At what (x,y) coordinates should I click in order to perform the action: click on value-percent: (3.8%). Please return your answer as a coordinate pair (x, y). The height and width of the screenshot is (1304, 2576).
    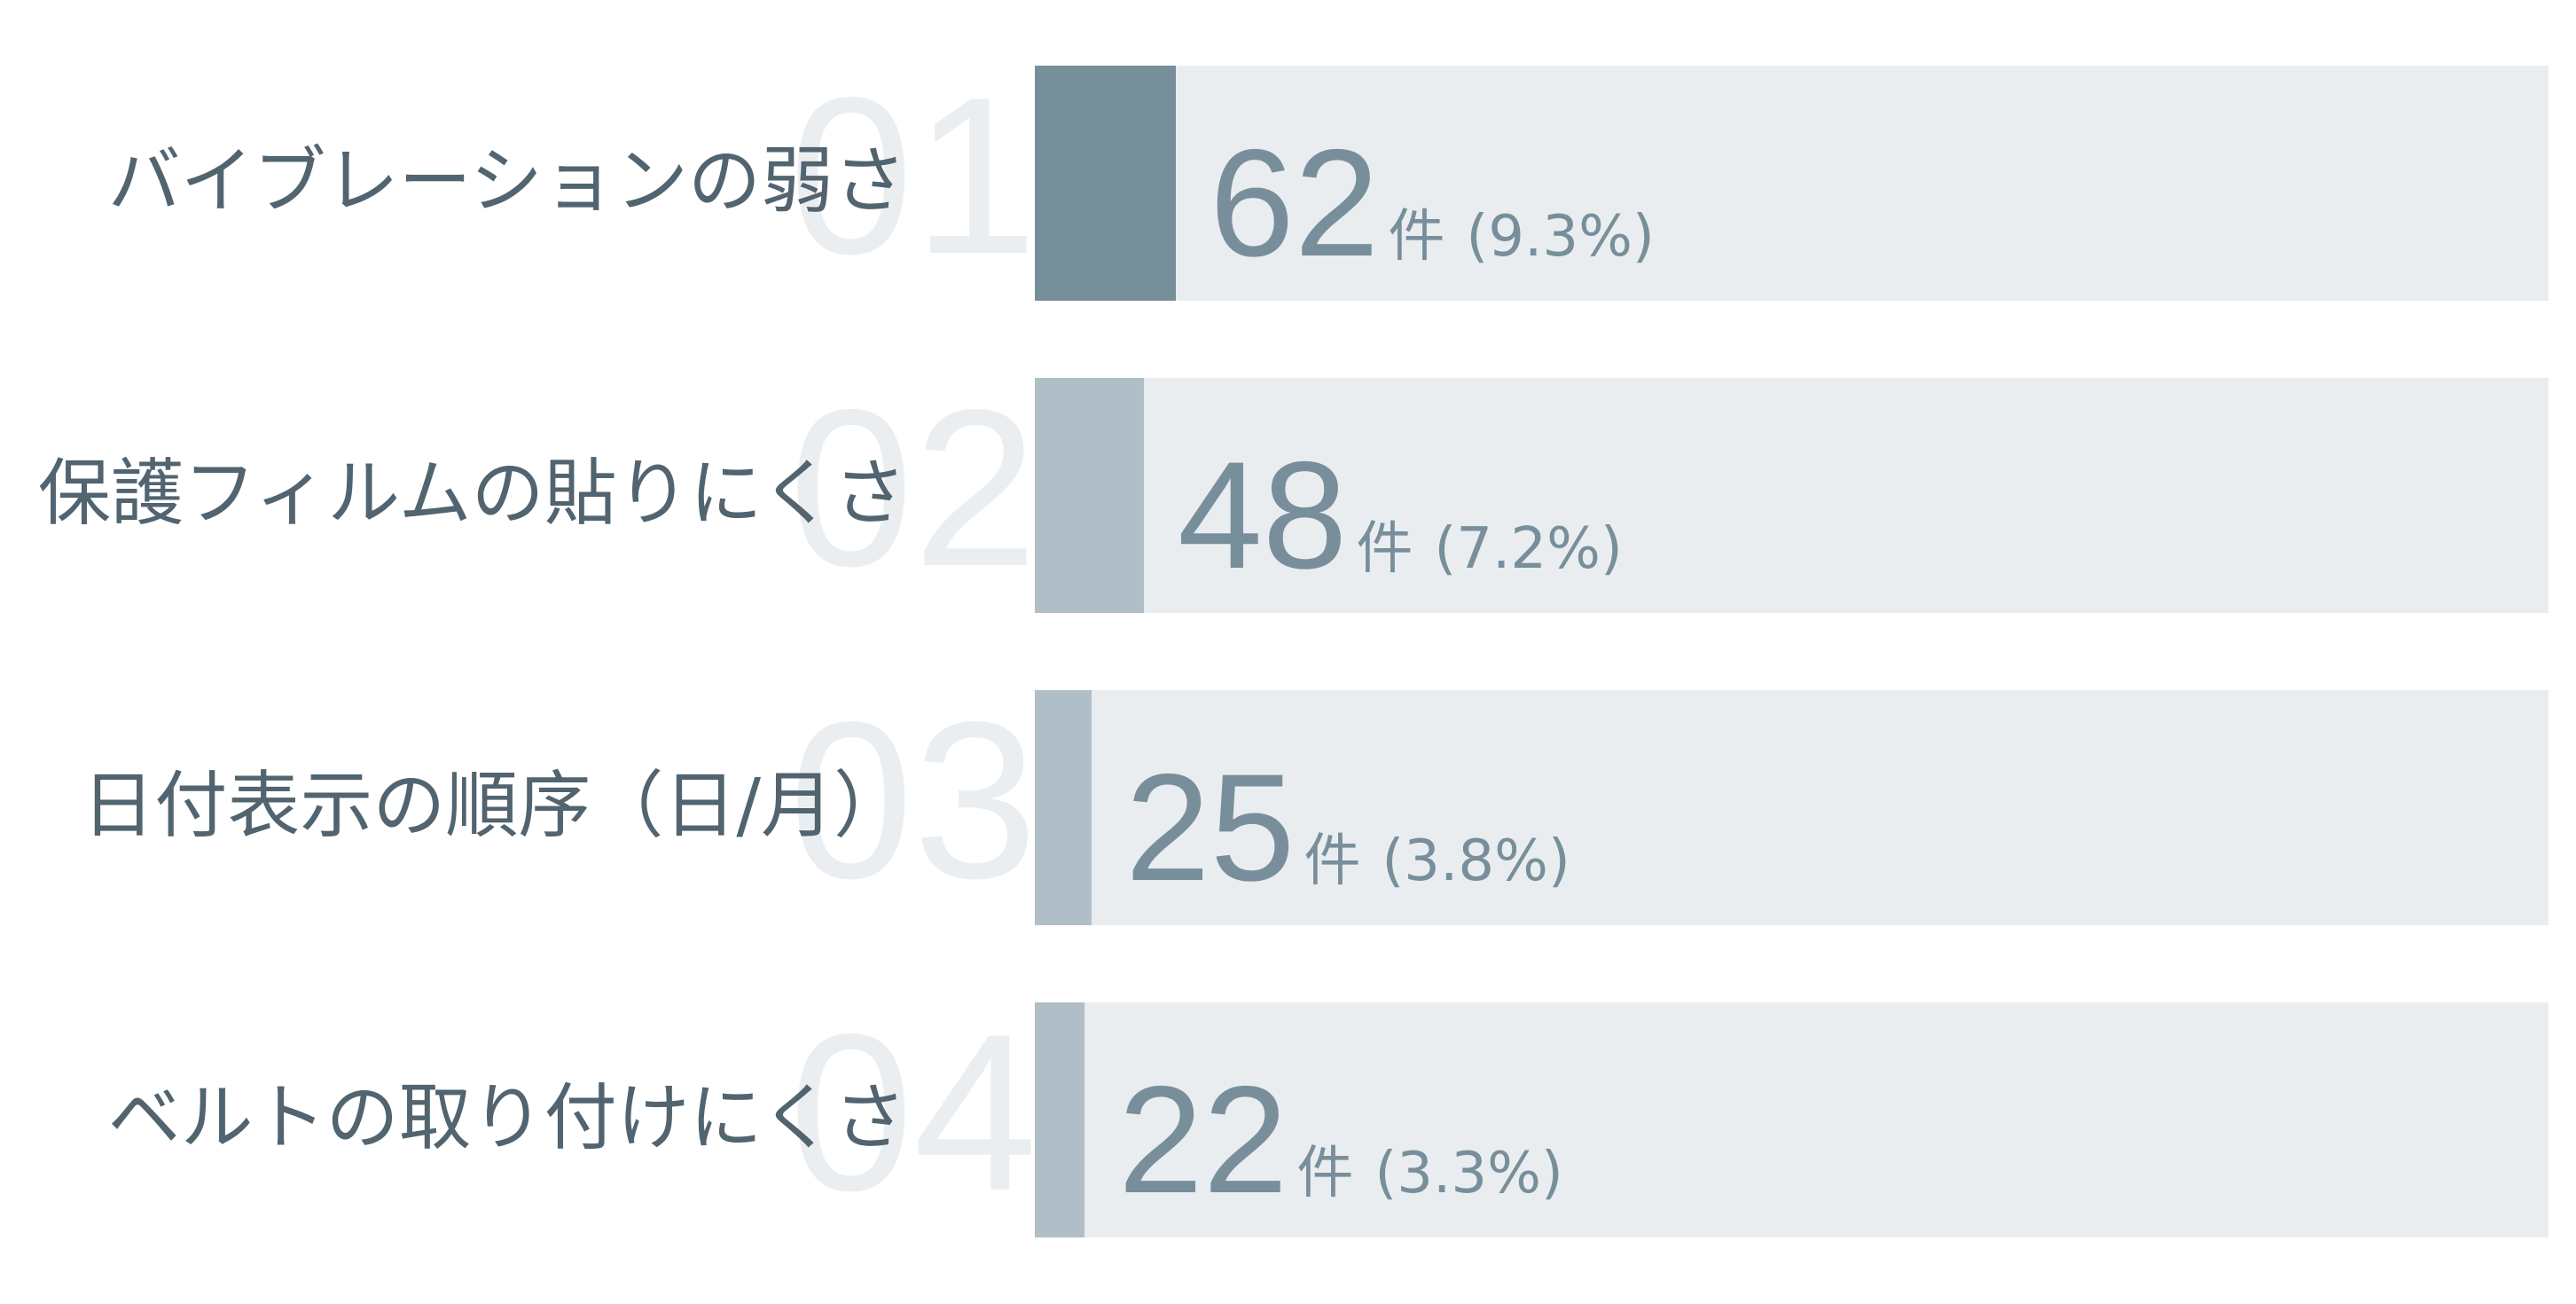
    Looking at the image, I should click on (1476, 862).